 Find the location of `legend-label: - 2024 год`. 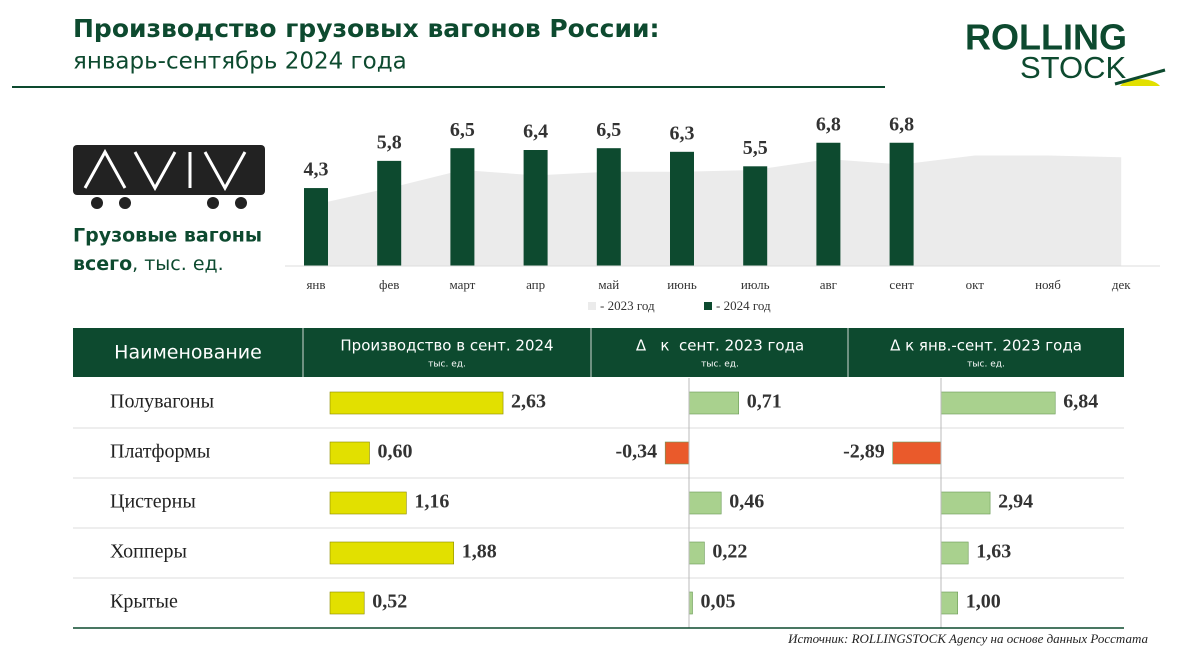

legend-label: - 2024 год is located at coordinates (743, 305).